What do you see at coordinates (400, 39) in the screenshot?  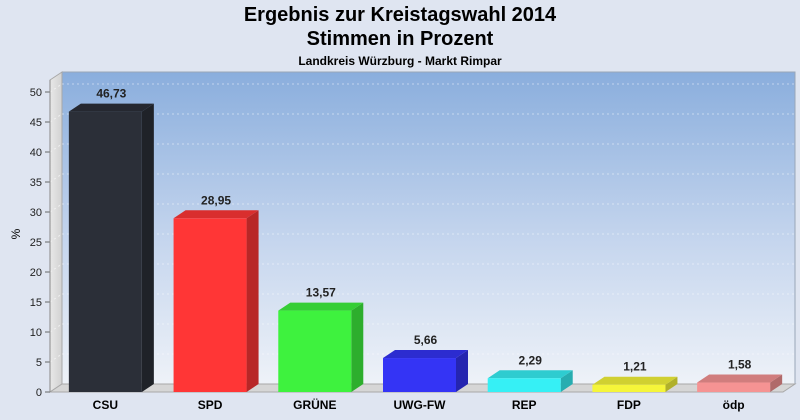 I see `chart-title-line2: Stimmen in Prozent` at bounding box center [400, 39].